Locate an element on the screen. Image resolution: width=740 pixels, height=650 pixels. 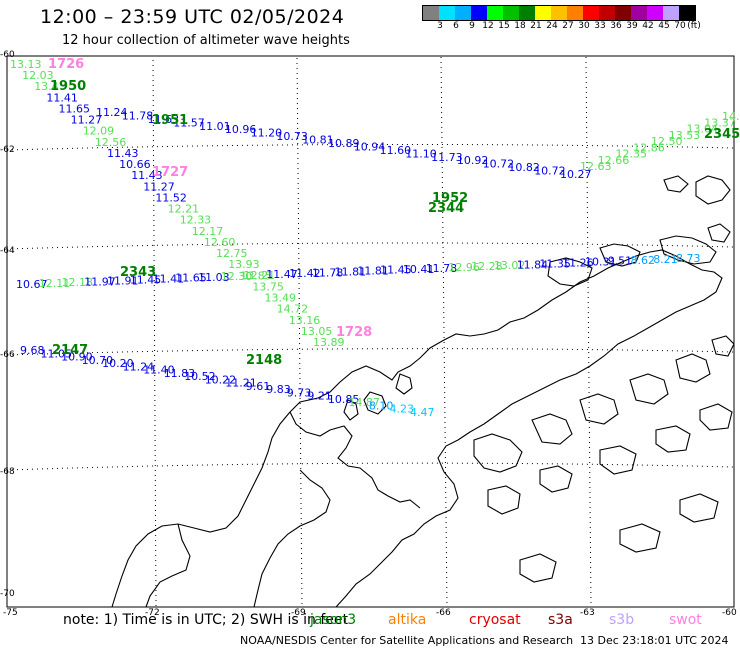
colorbar-tick-label: 36 is located at coordinates (616, 26).